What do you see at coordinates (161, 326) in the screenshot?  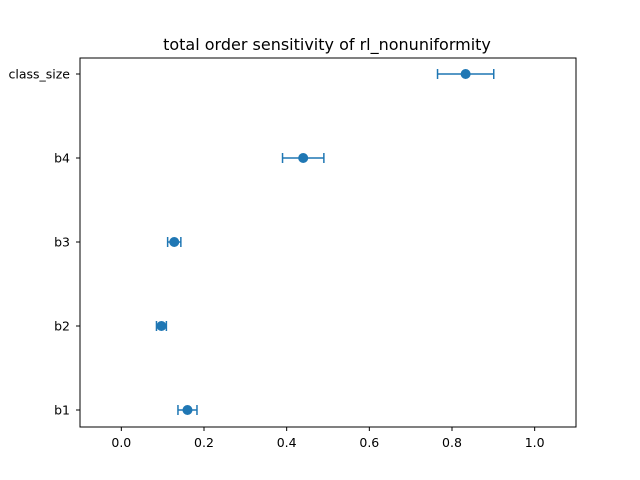 I see `data-point-b2` at bounding box center [161, 326].